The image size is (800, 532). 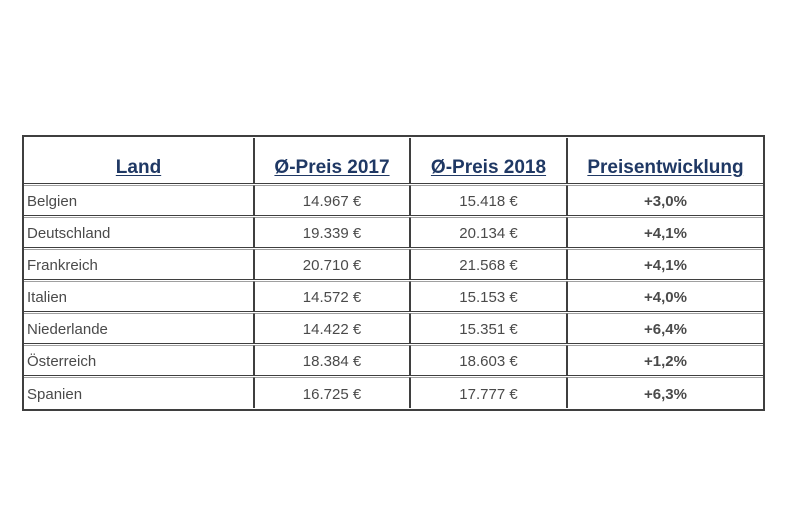 I want to click on cell-p2017: 14.422 €, so click(x=332, y=328).